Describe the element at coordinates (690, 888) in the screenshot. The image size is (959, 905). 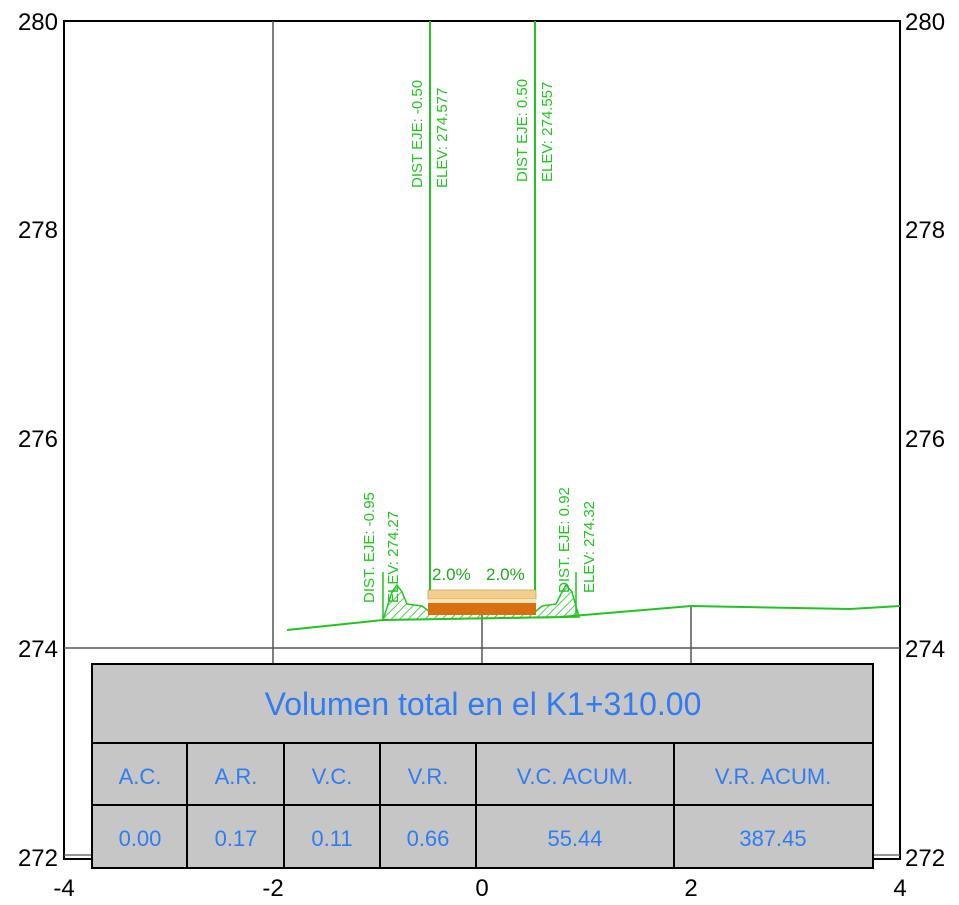
I see `x-tick-label-2: 2` at that location.